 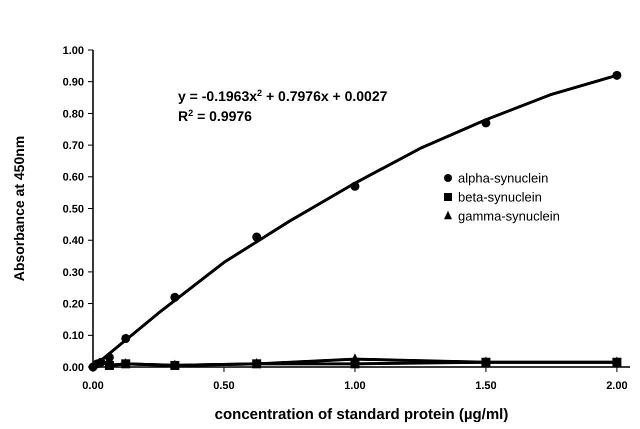 What do you see at coordinates (215, 116) in the screenshot?
I see `annotation: R$^{2}$ = 0.9976` at bounding box center [215, 116].